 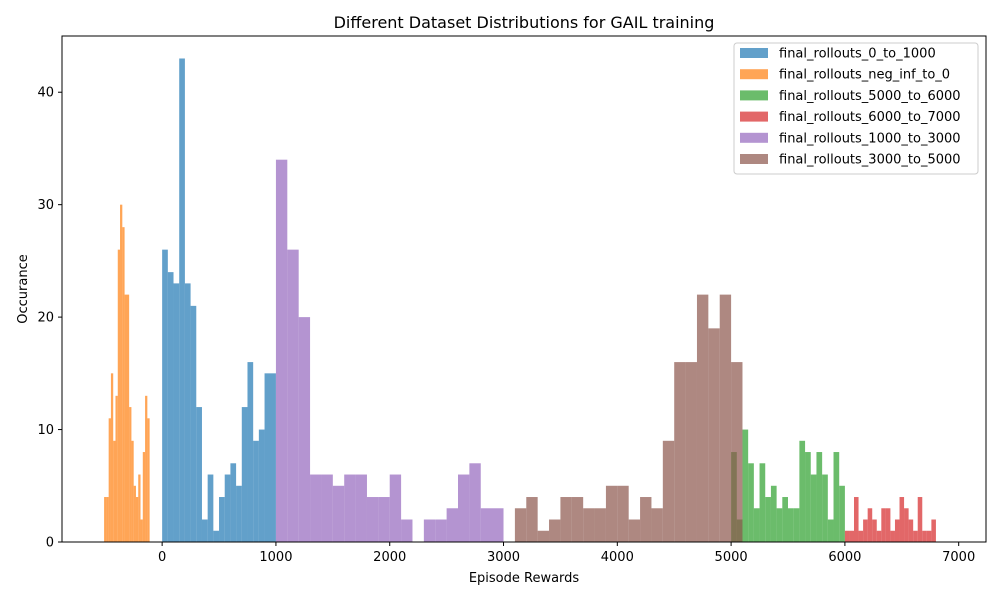 What do you see at coordinates (162, 557) in the screenshot?
I see `x-tick-label-0: 0` at bounding box center [162, 557].